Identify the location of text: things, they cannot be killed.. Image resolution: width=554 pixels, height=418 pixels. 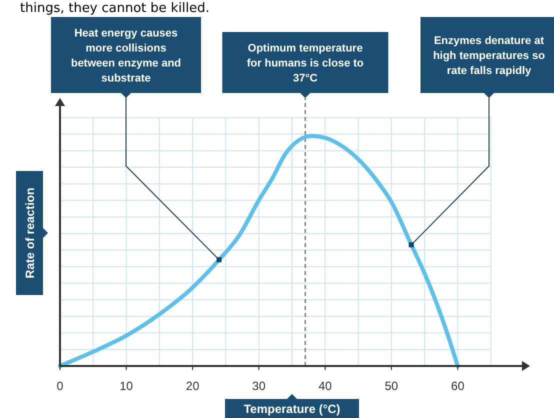
(115, 8).